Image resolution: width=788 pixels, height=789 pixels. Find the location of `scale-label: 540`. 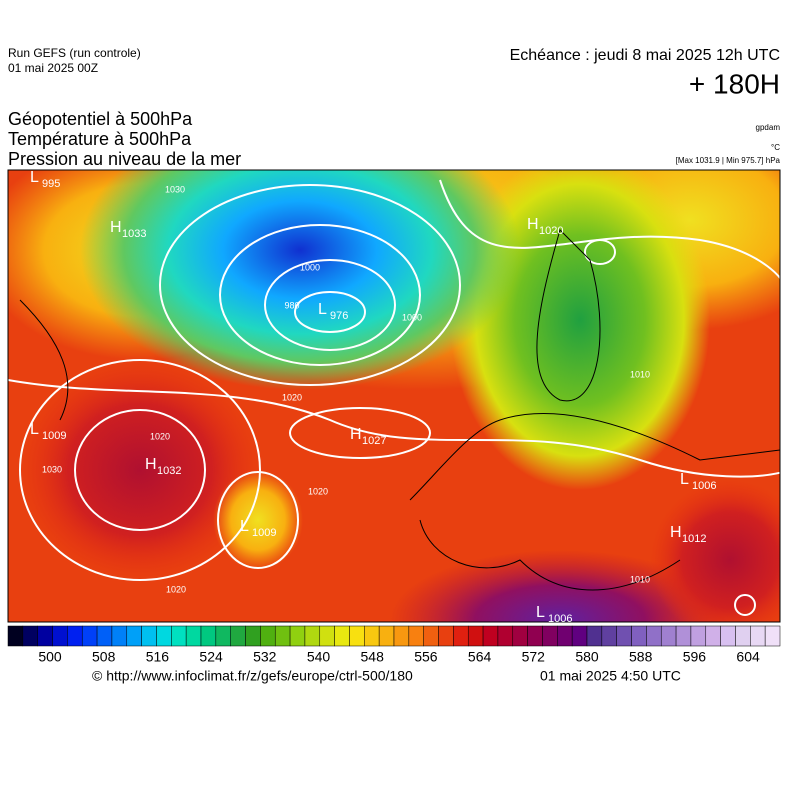

scale-label: 540 is located at coordinates (319, 657).